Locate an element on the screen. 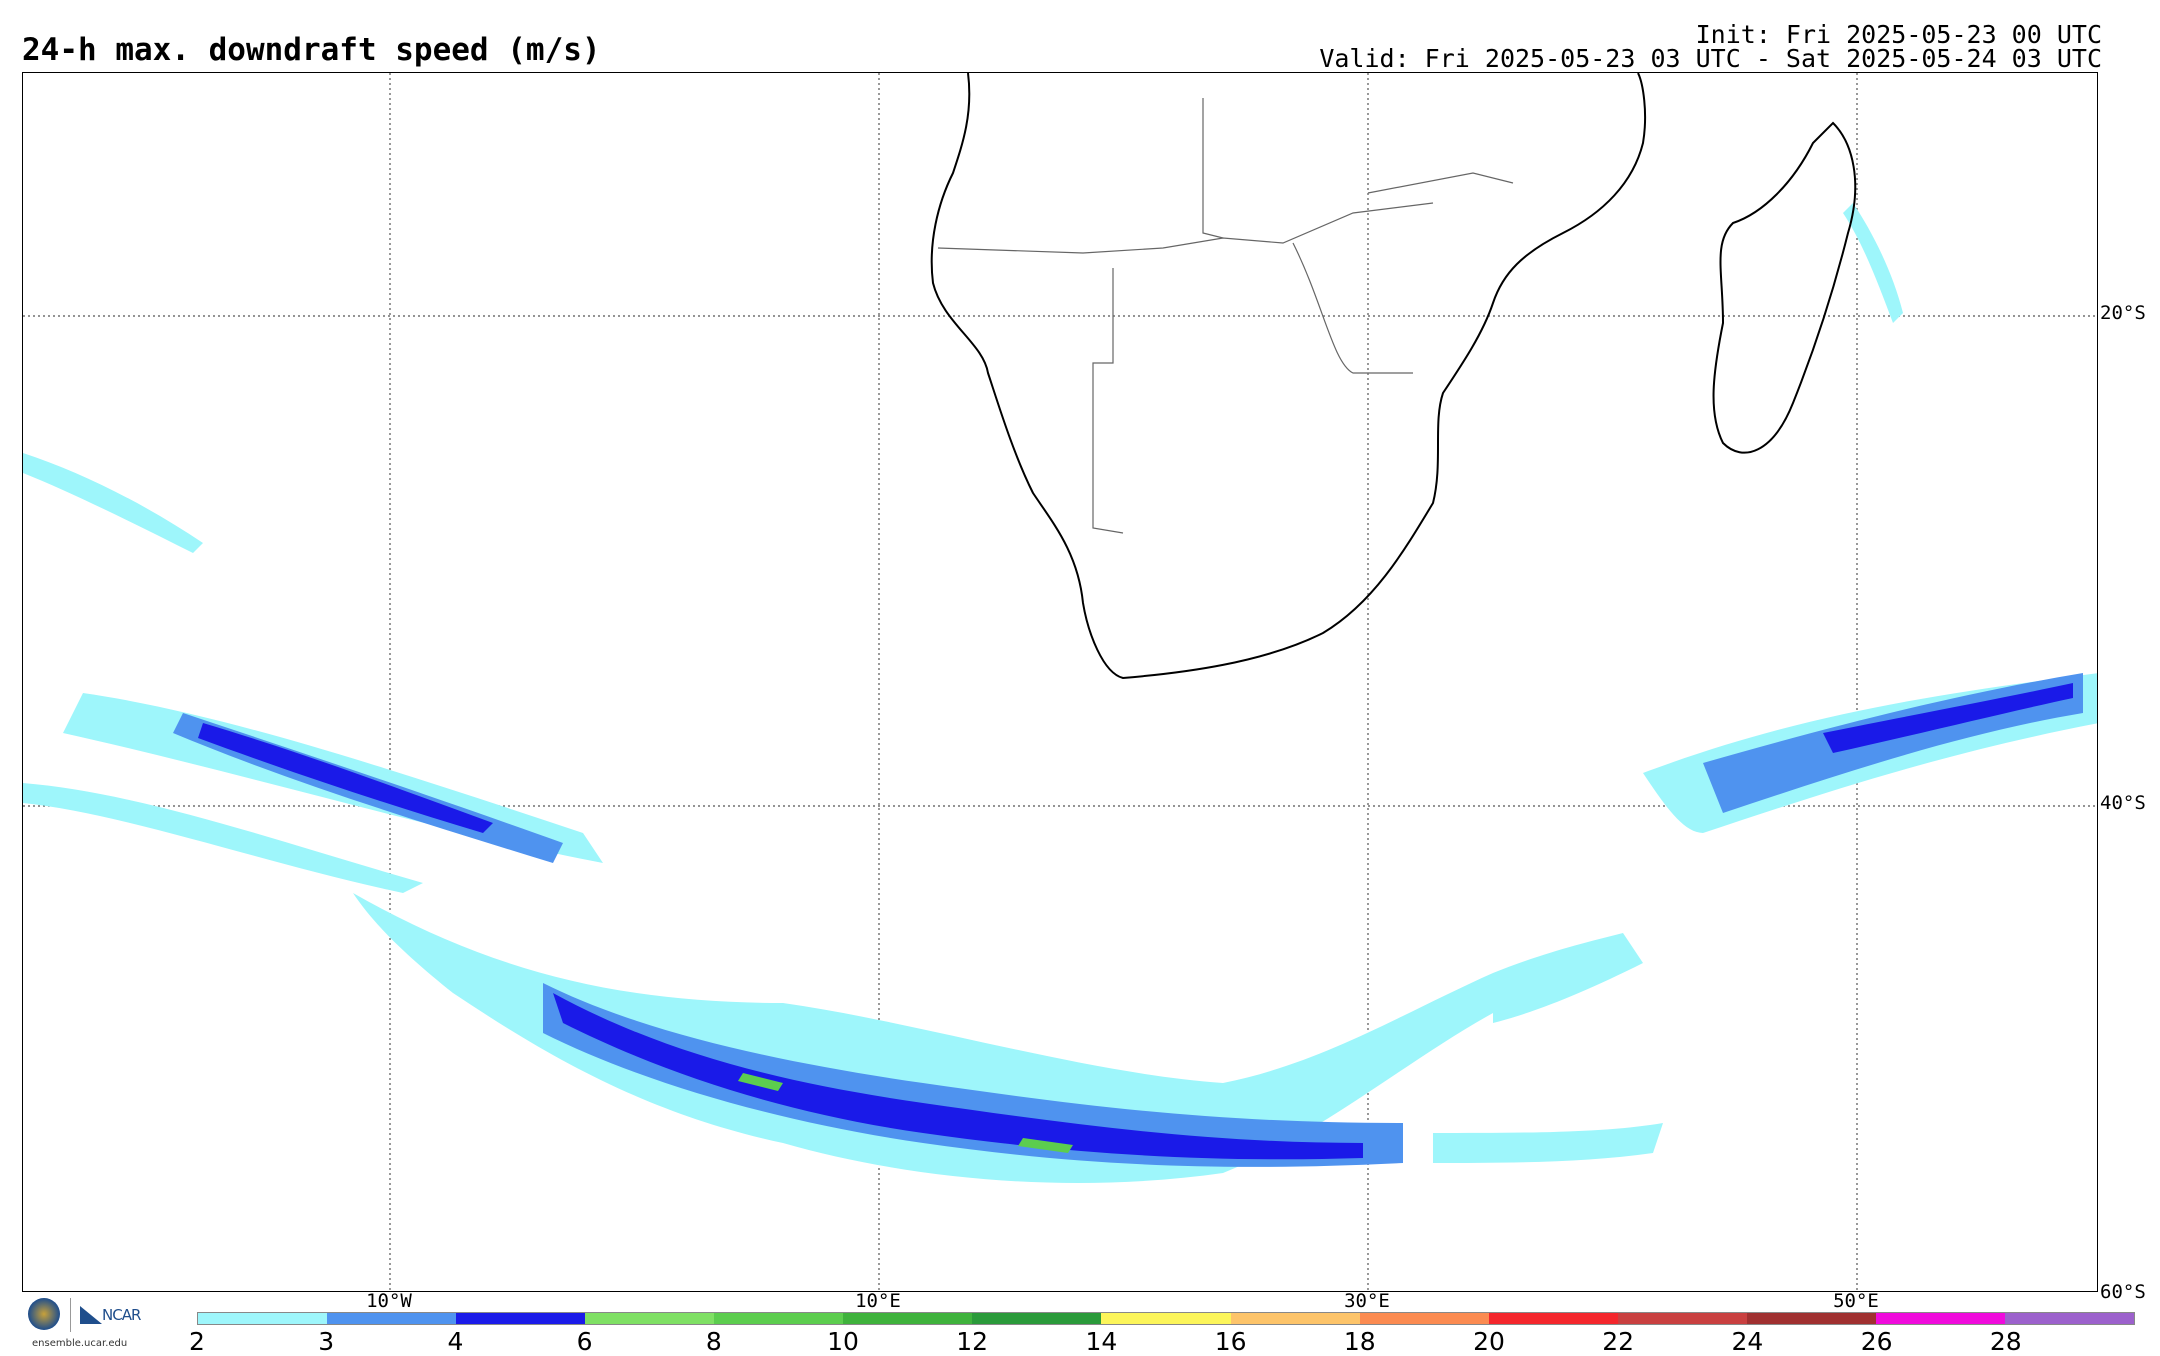 The image size is (2160, 1356). colorbar-tick-label: 3 is located at coordinates (326, 1341).